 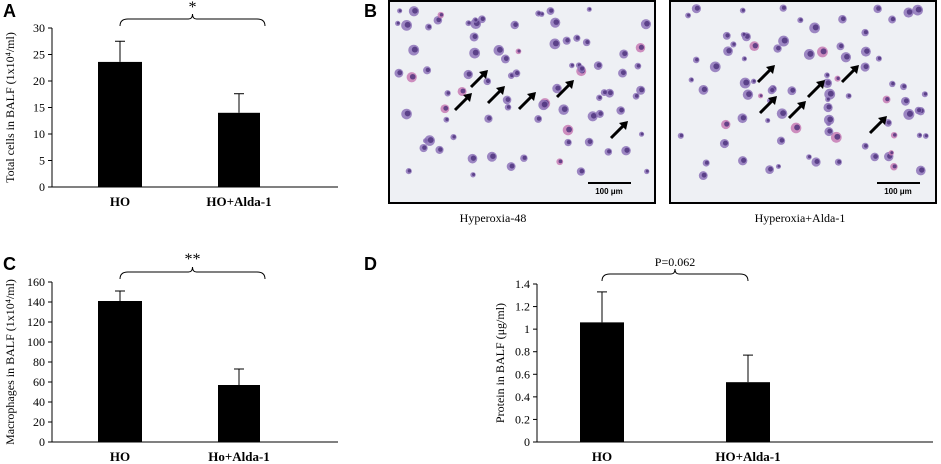 I want to click on significance-label: *, so click(x=193, y=8).